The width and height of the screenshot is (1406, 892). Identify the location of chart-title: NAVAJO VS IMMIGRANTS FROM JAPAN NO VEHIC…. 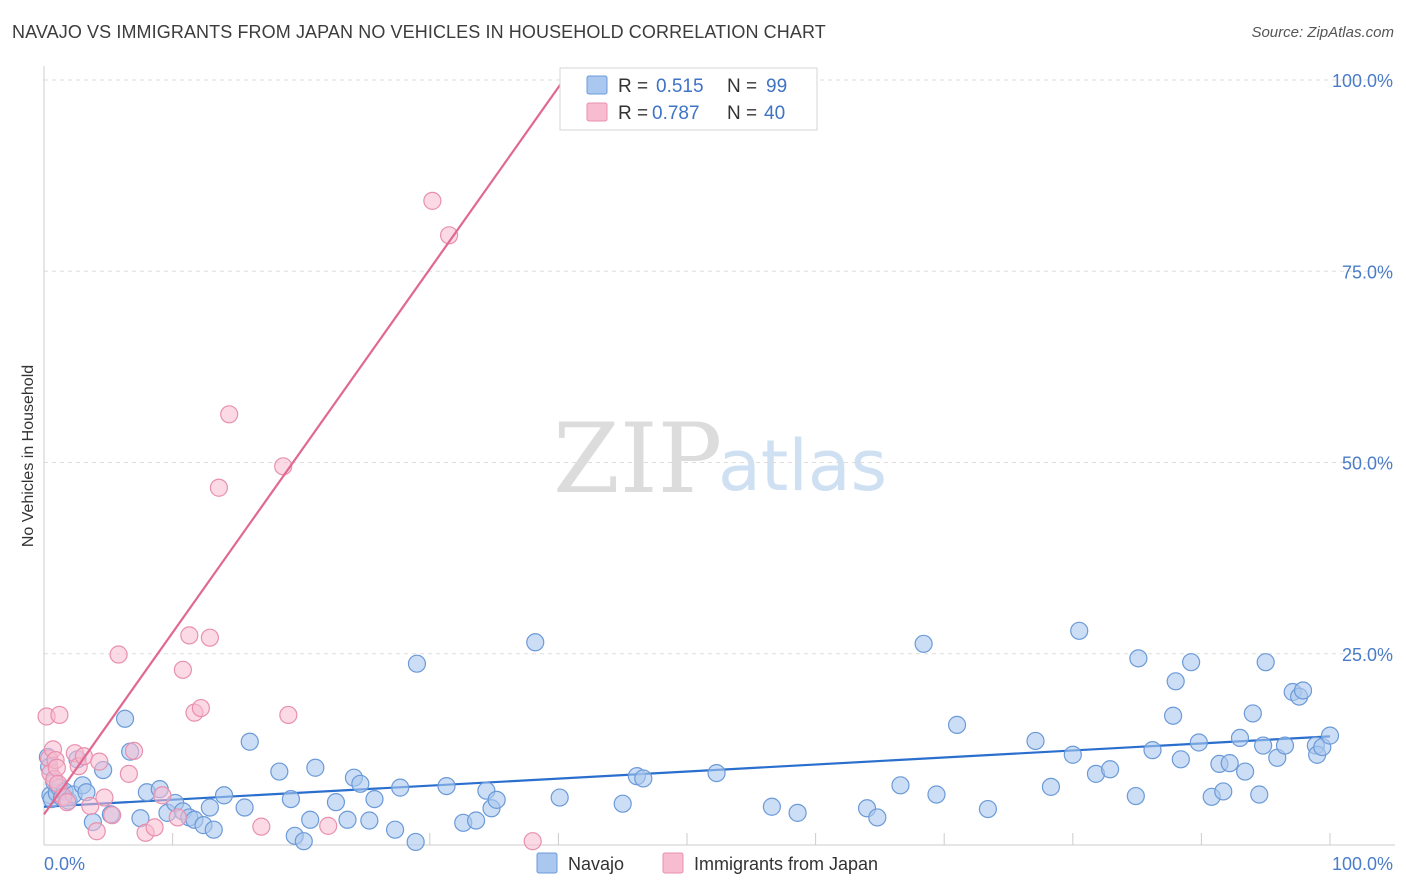
(419, 32).